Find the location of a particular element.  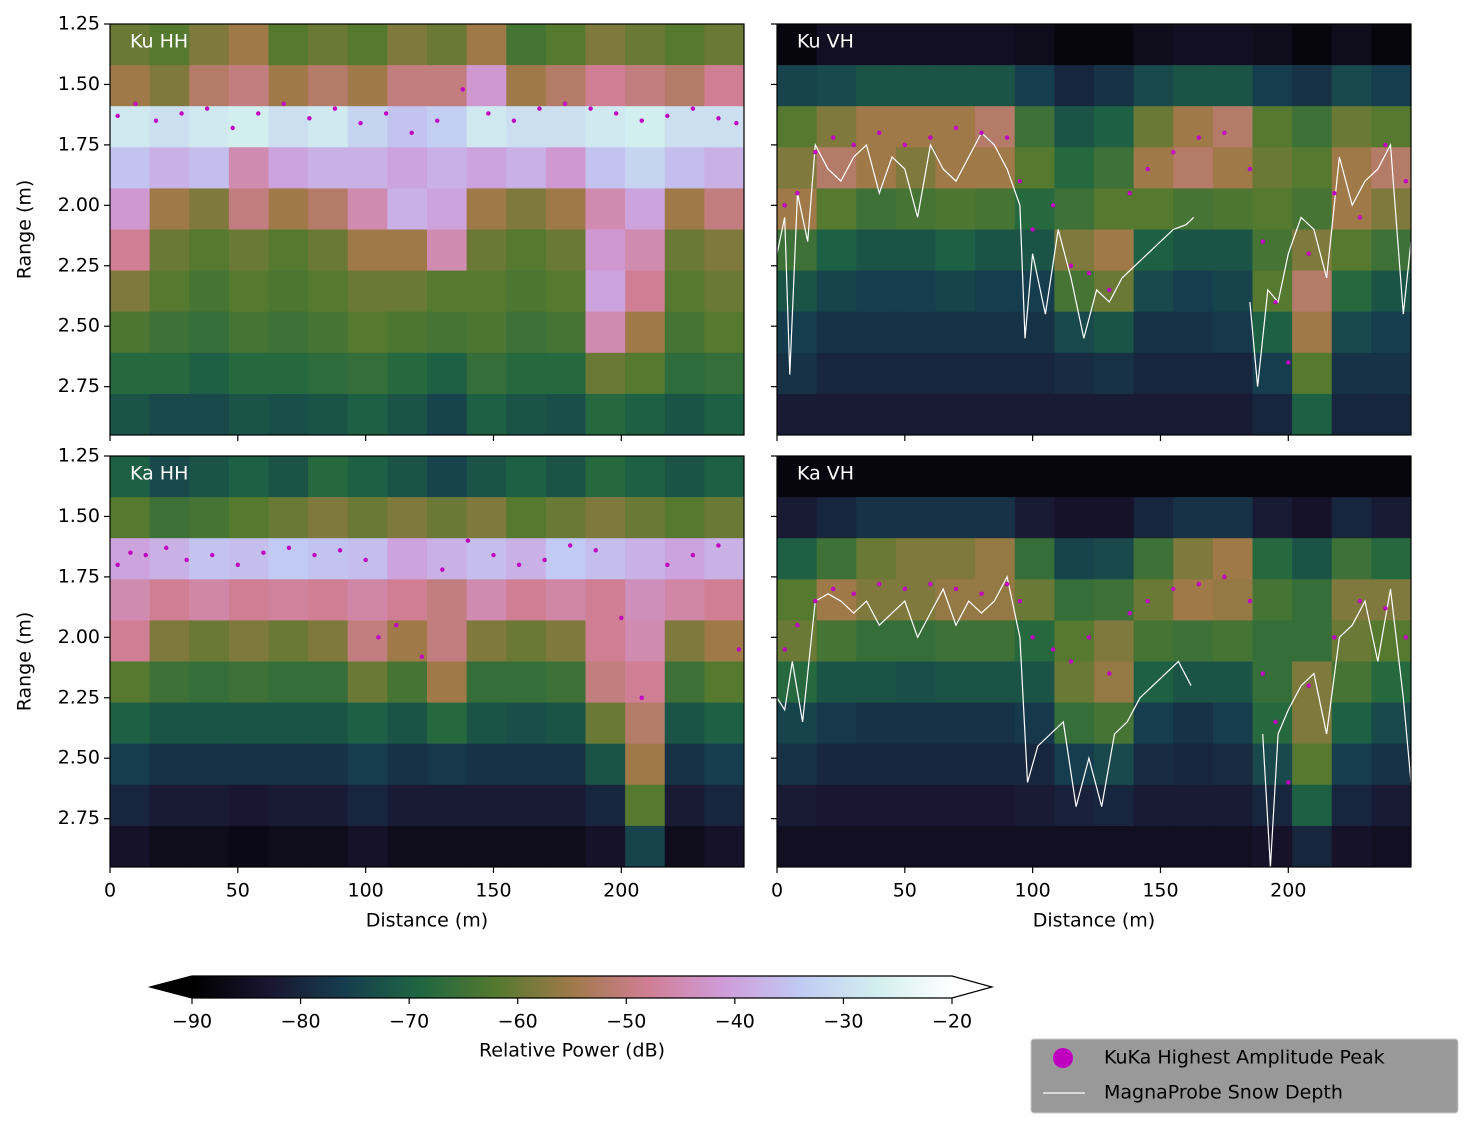

x-tick-label: 150 is located at coordinates (1160, 891).